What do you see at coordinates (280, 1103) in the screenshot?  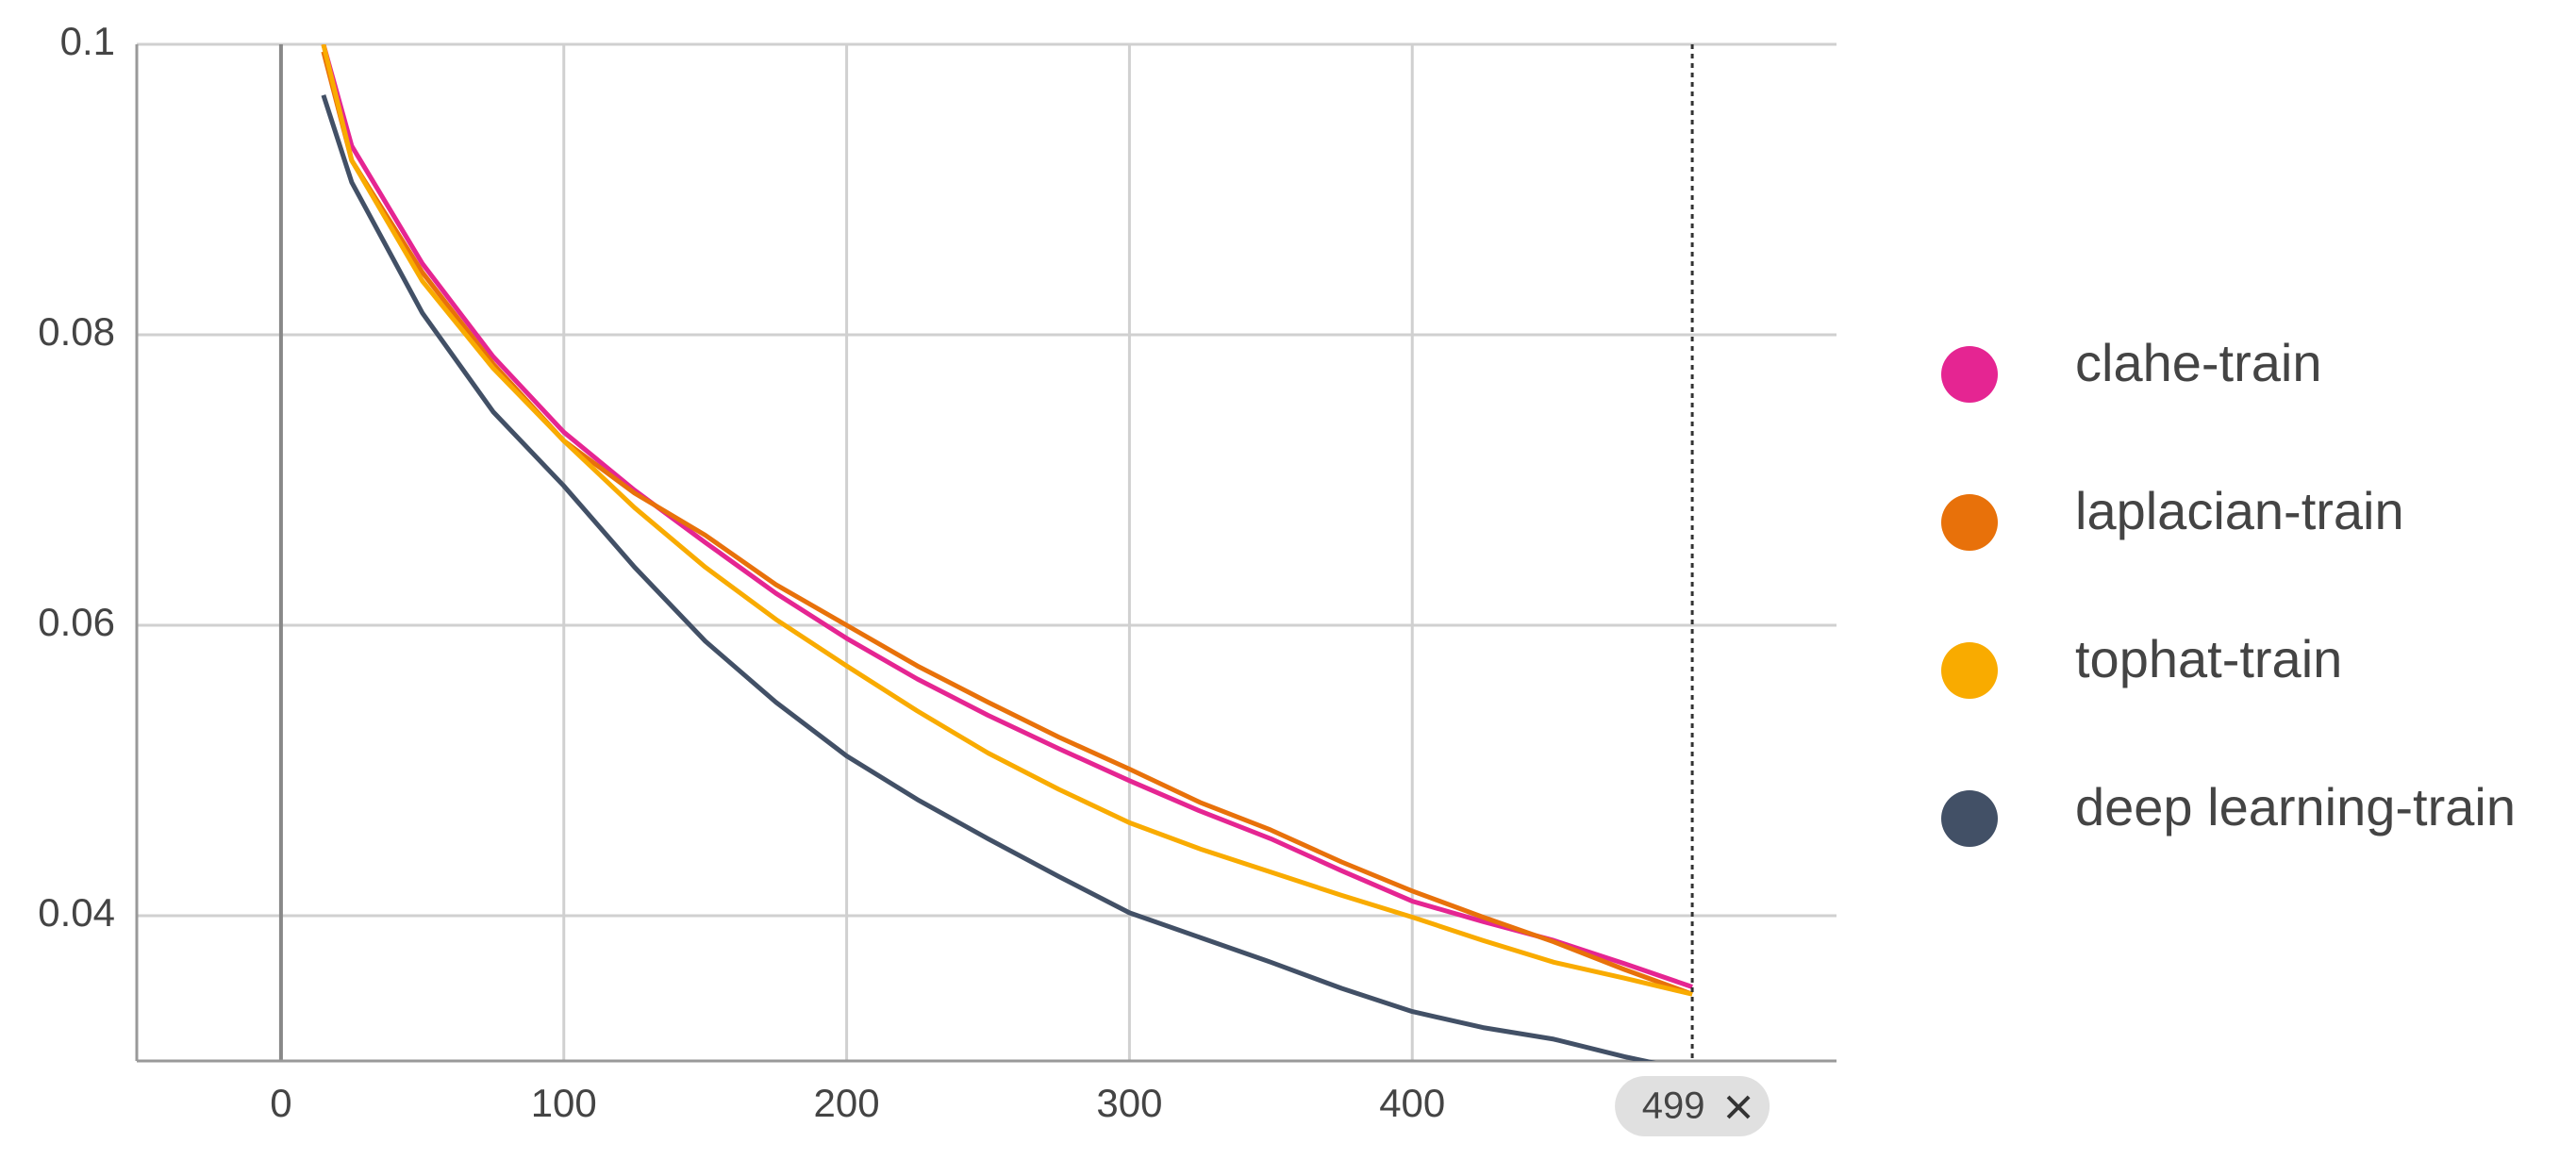 I see `x-tick-label: 0` at bounding box center [280, 1103].